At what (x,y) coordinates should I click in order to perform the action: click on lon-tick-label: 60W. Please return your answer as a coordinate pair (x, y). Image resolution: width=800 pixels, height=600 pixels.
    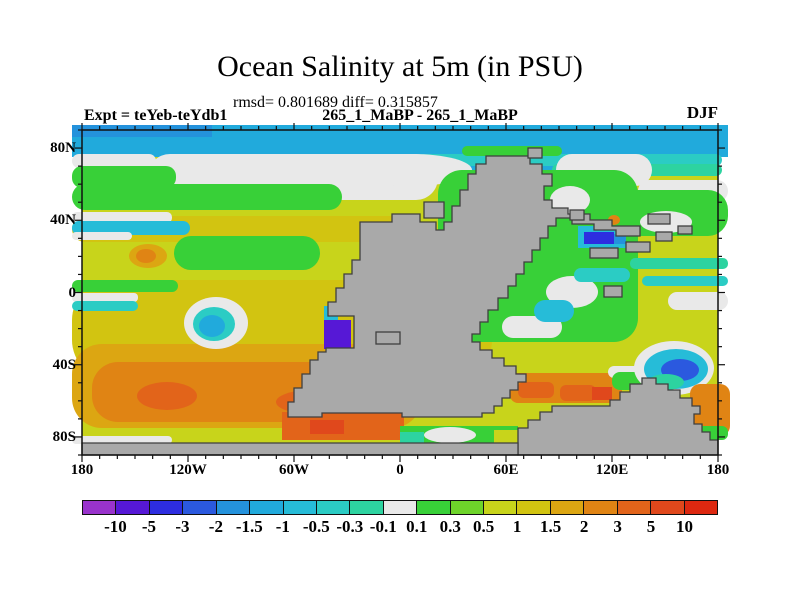
    Looking at the image, I should click on (294, 470).